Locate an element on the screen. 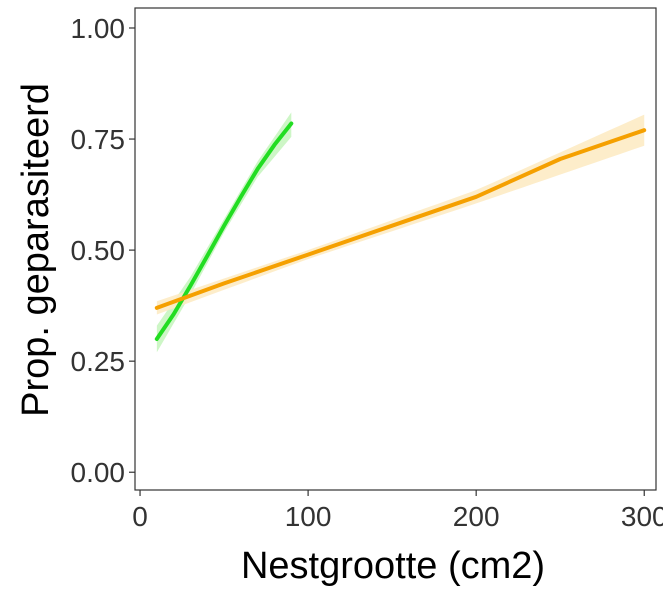 This screenshot has height=594, width=663. x-tick-label: 0 is located at coordinates (140, 516).